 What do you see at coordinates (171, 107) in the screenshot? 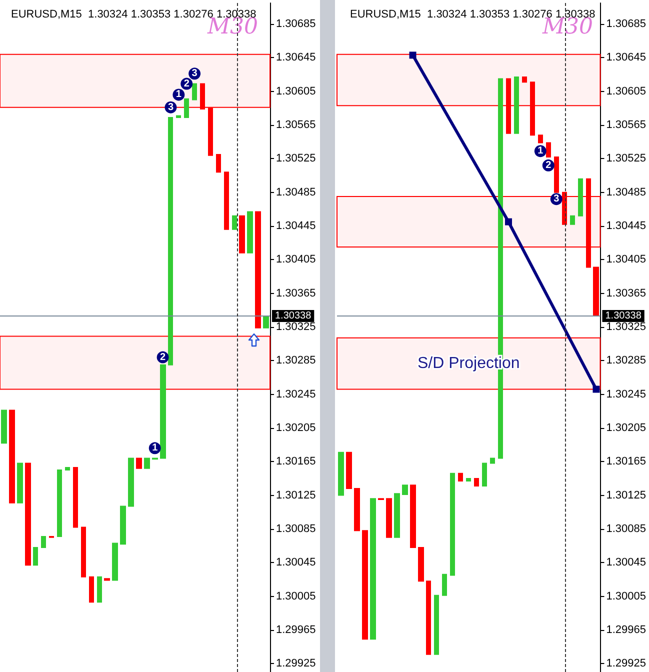
I see `text: 3` at bounding box center [171, 107].